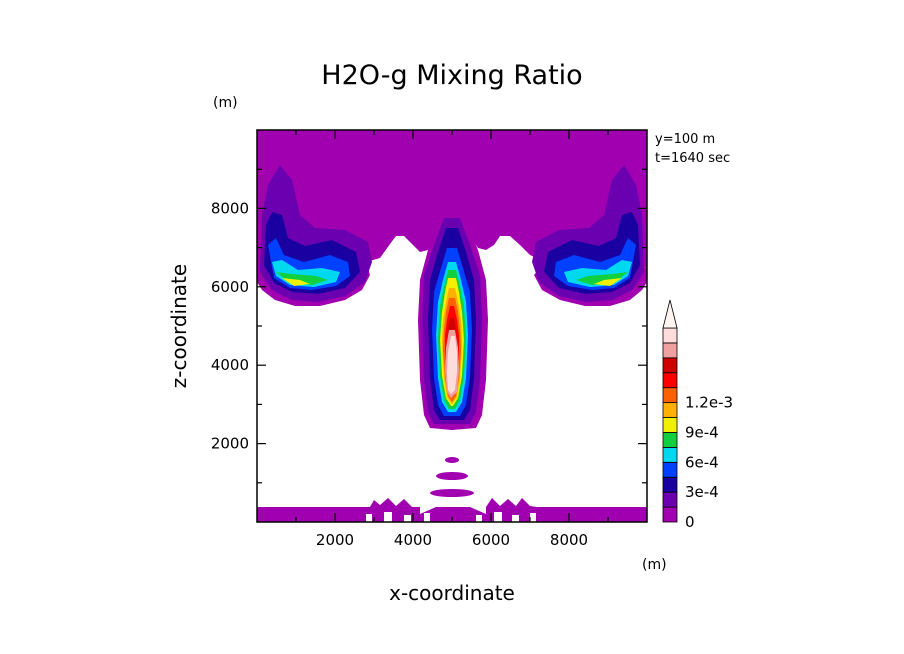 This screenshot has height=654, width=904. I want to click on x-tick-label: 8000, so click(569, 540).